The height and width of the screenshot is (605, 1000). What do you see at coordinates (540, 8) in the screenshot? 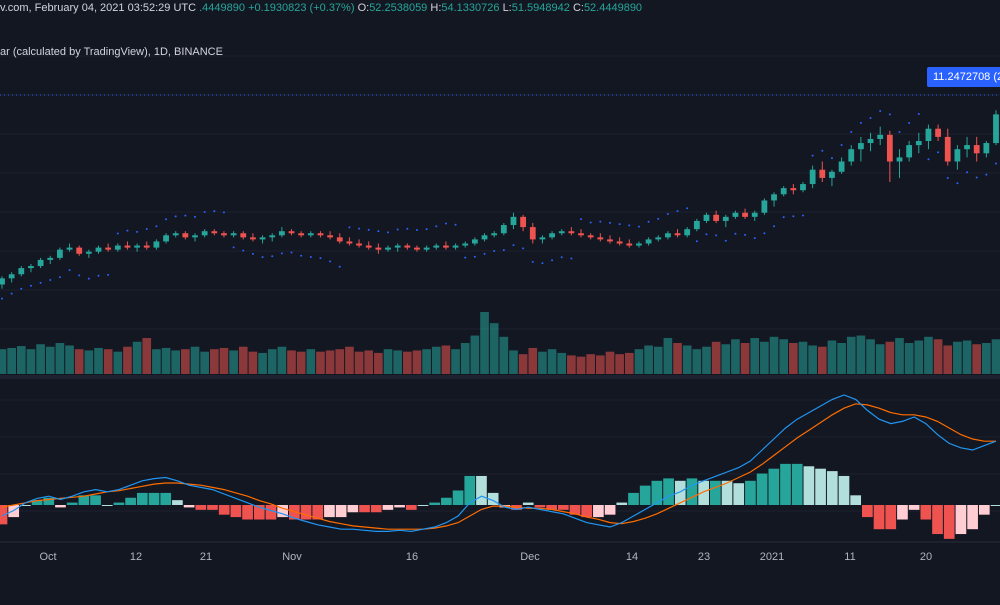
I see `low-value: 51.5948942` at bounding box center [540, 8].